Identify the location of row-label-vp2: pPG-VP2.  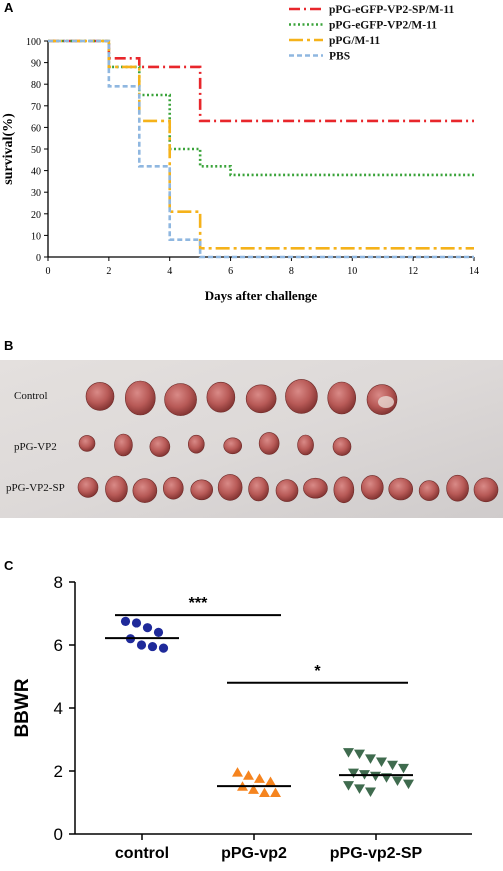
(35, 447).